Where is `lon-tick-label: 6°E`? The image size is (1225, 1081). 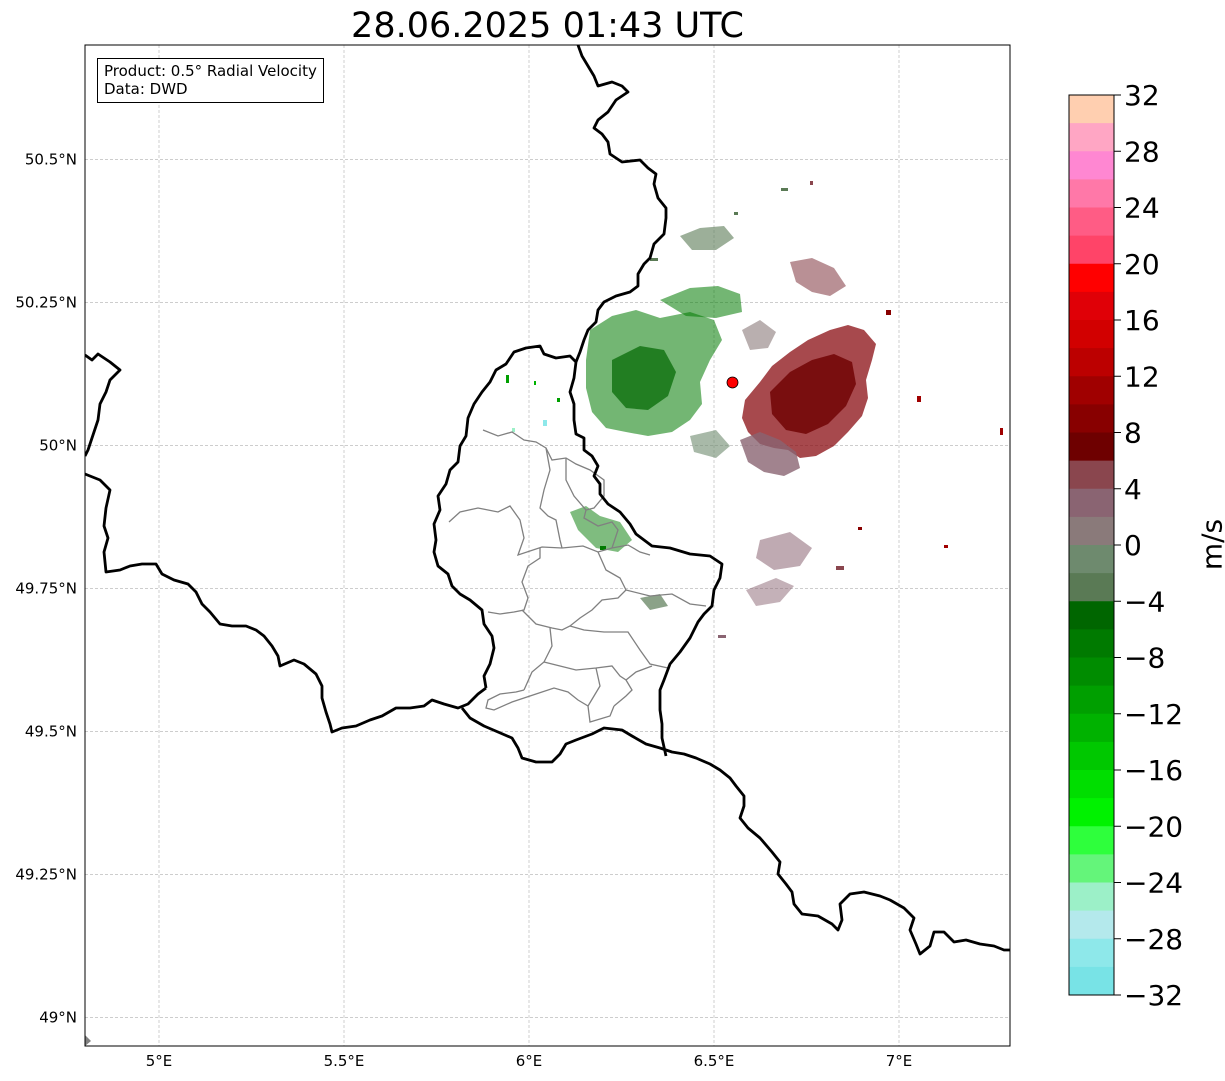
lon-tick-label: 6°E is located at coordinates (529, 1061).